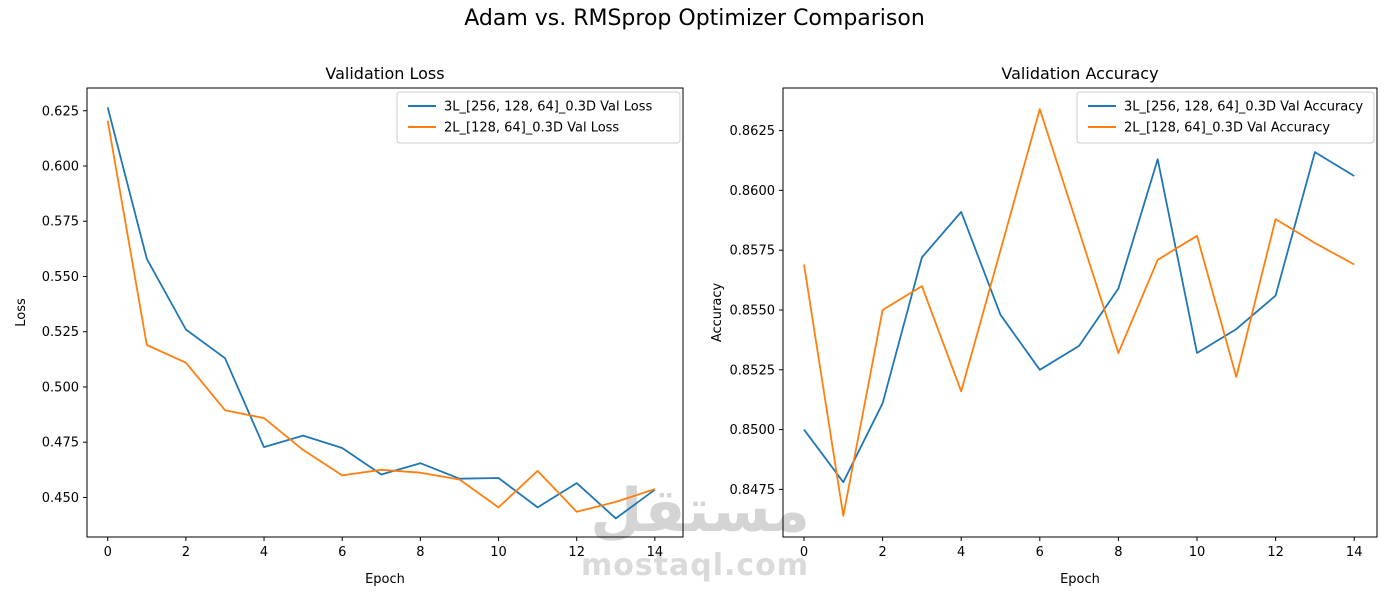 This screenshot has height=592, width=1389. I want to click on y-tick-label: 0.475, so click(60, 443).